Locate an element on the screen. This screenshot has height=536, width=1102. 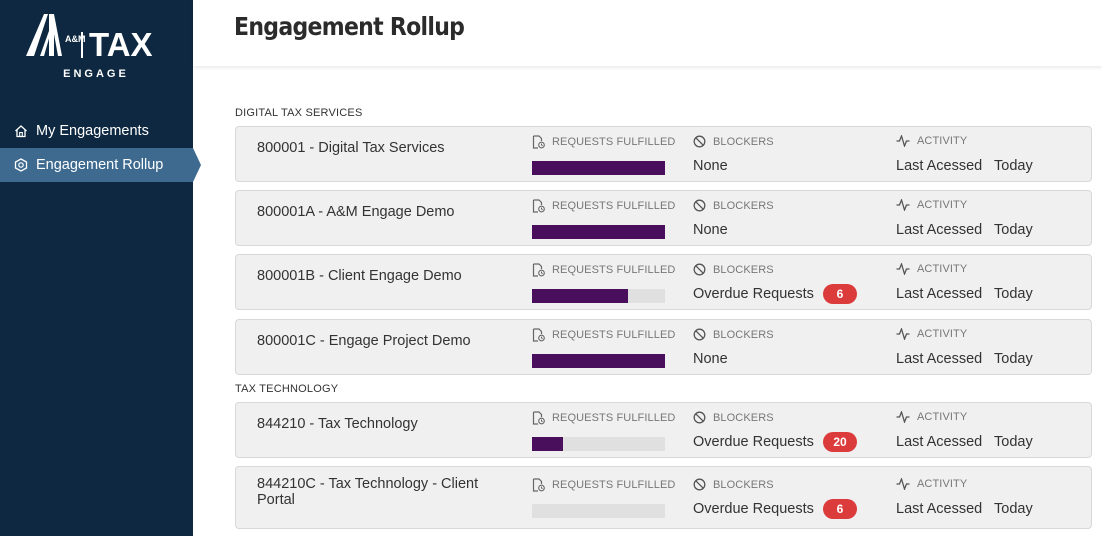
overdue-count-badge: 20 is located at coordinates (840, 442).